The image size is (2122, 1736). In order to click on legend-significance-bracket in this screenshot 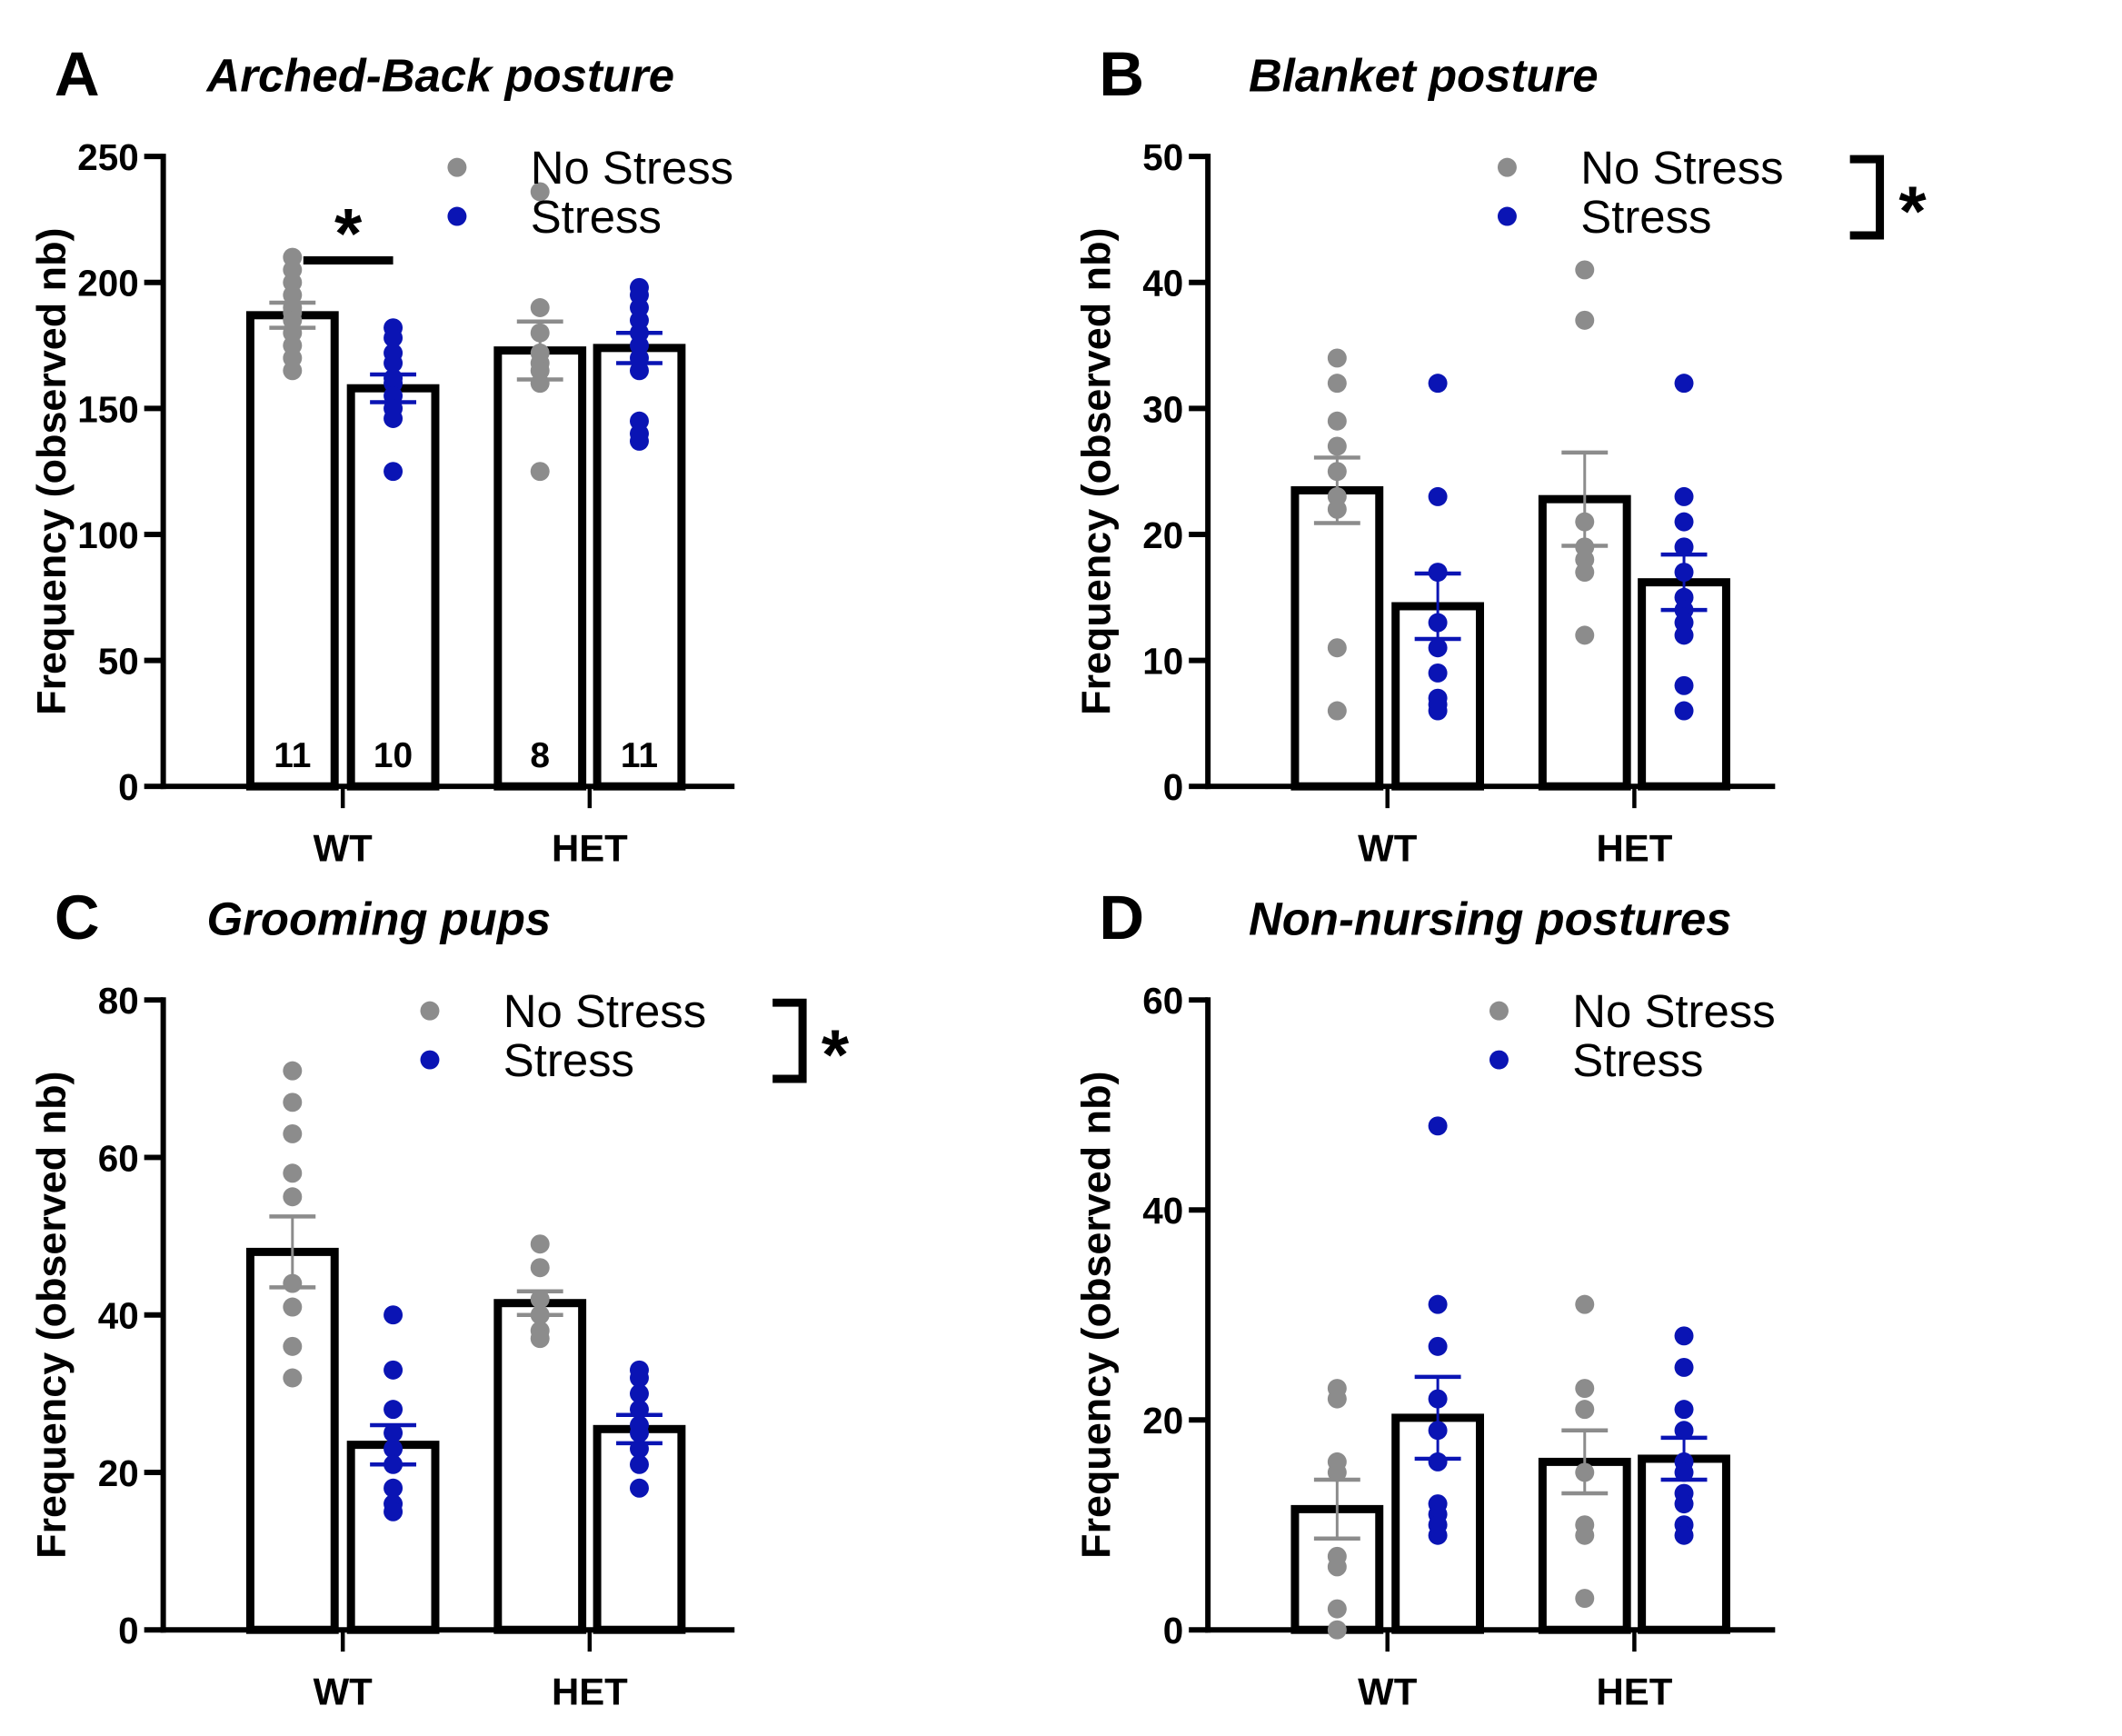, I will do `click(789, 1040)`.